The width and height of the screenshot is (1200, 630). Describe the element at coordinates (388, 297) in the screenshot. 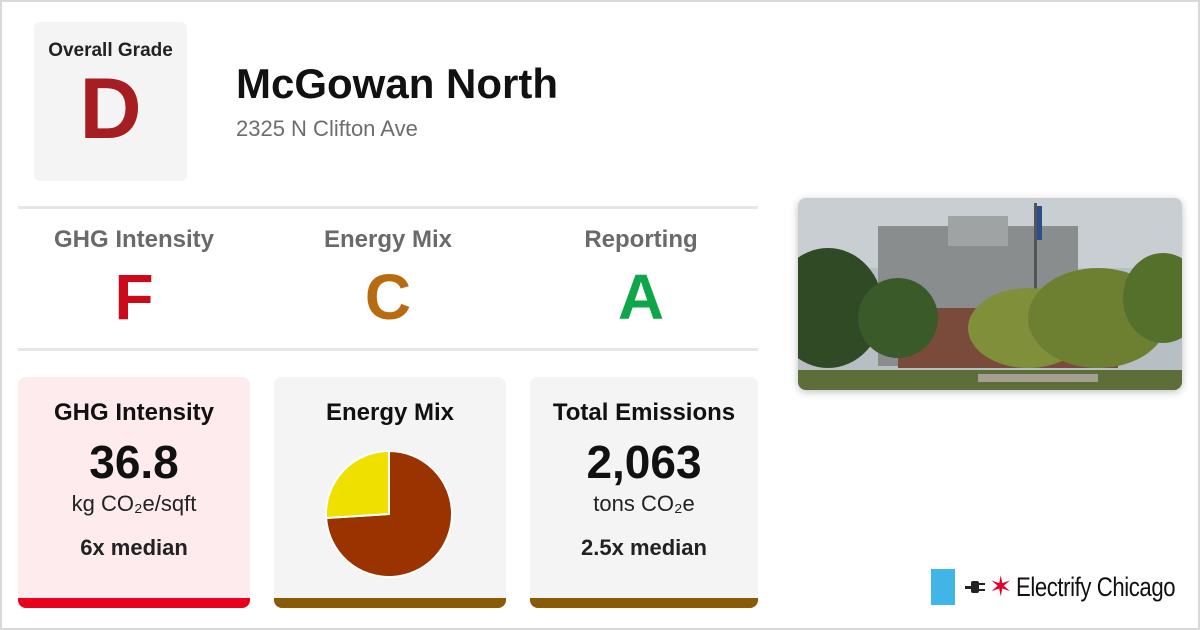

I see `subgrade-letter: C` at that location.